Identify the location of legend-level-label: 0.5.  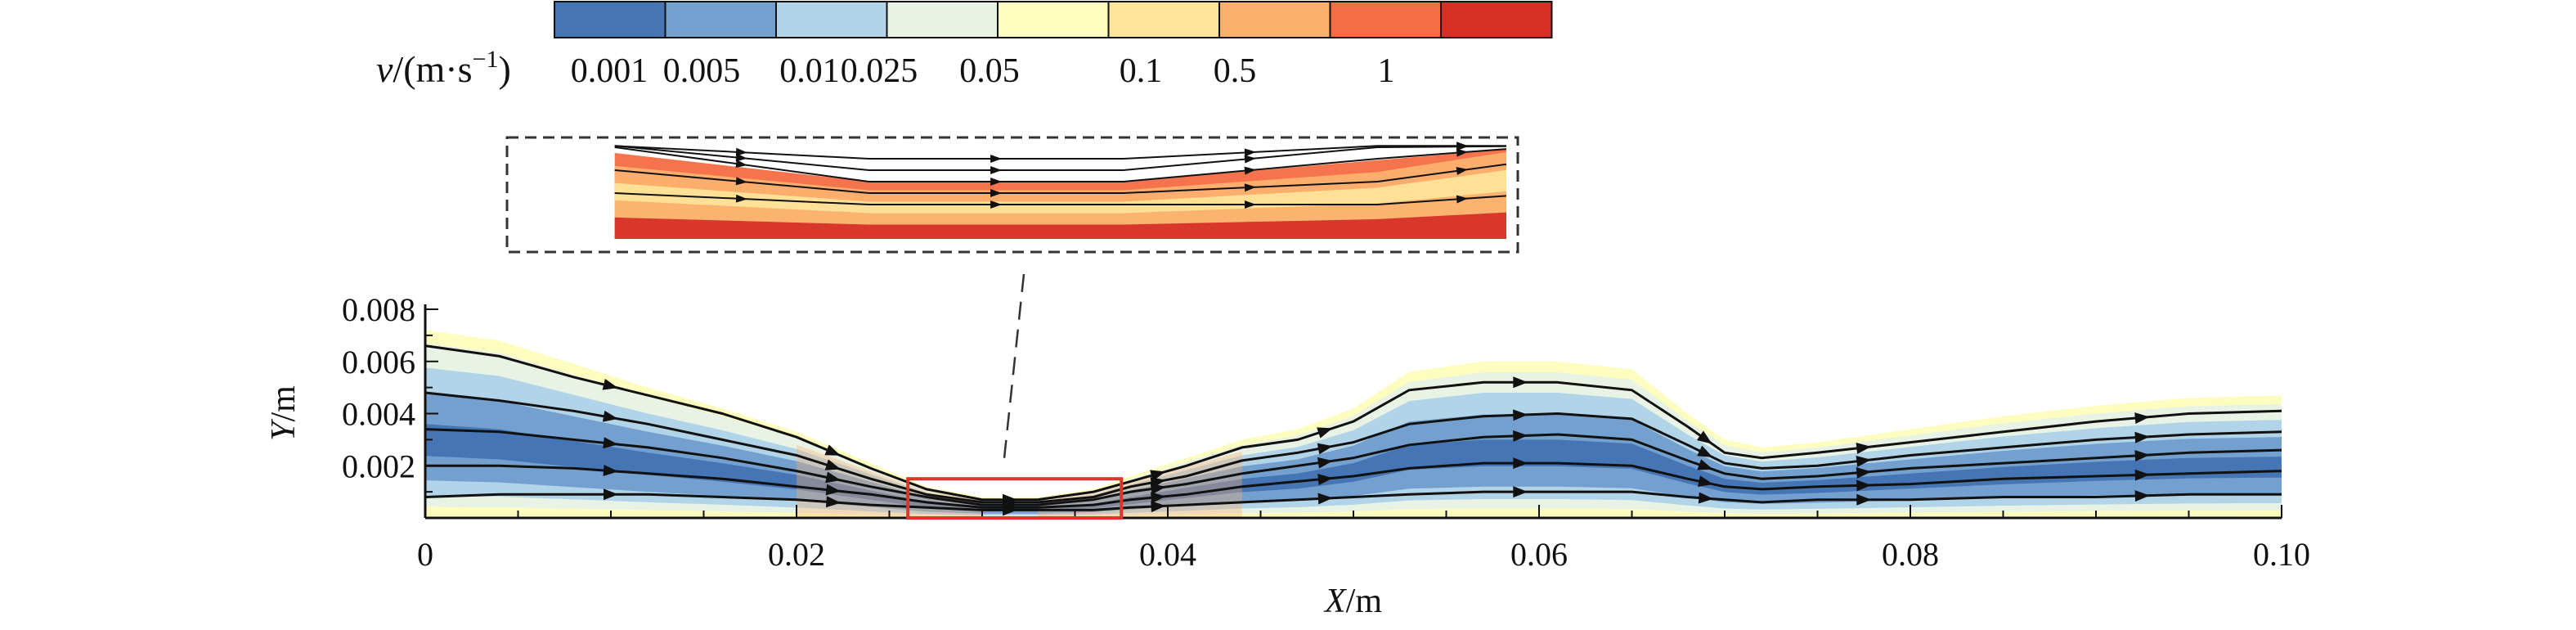
(1235, 71).